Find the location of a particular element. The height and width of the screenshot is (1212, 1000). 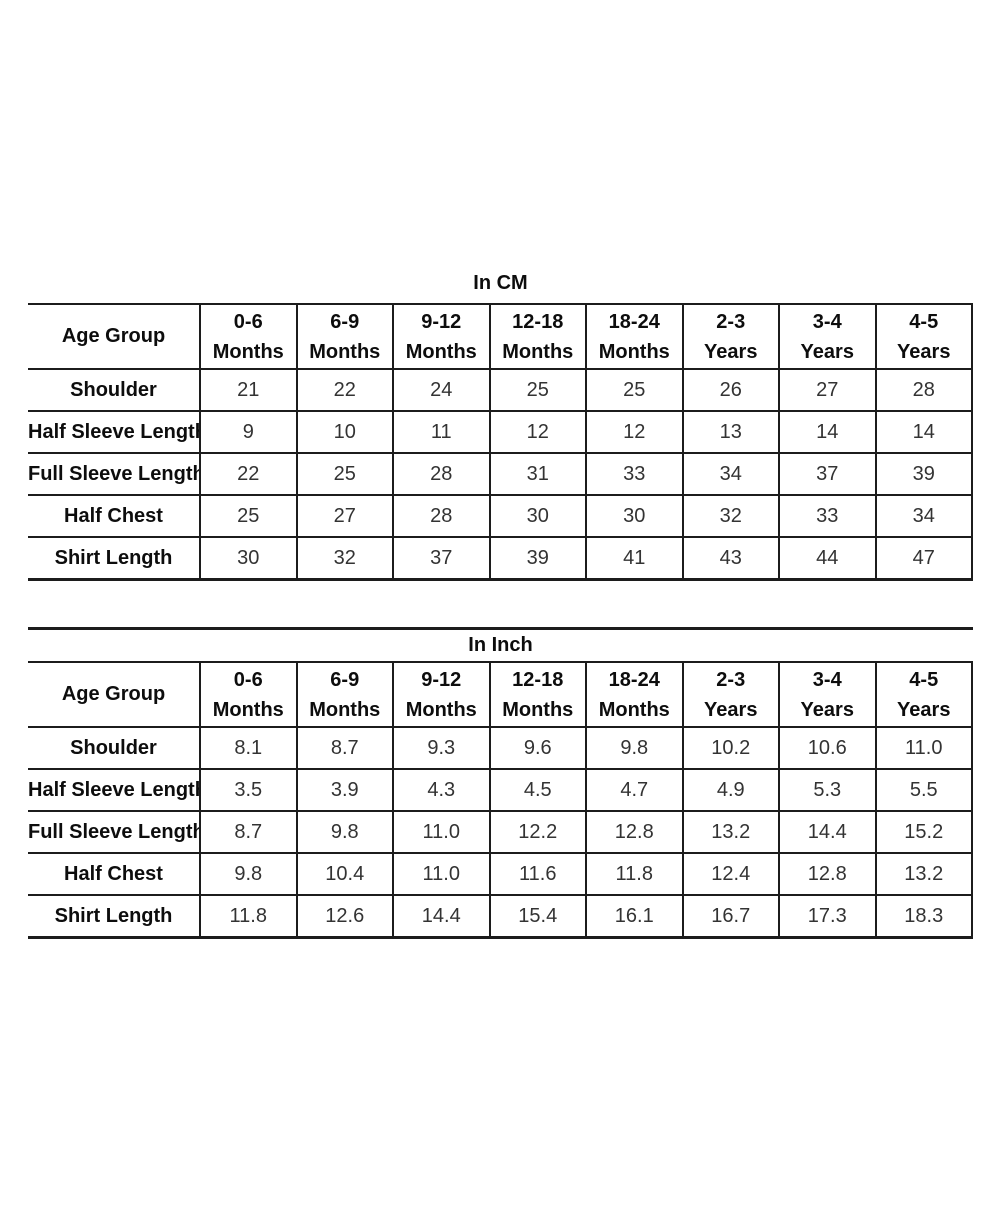

size-value-cell: 8.7 is located at coordinates (248, 832).